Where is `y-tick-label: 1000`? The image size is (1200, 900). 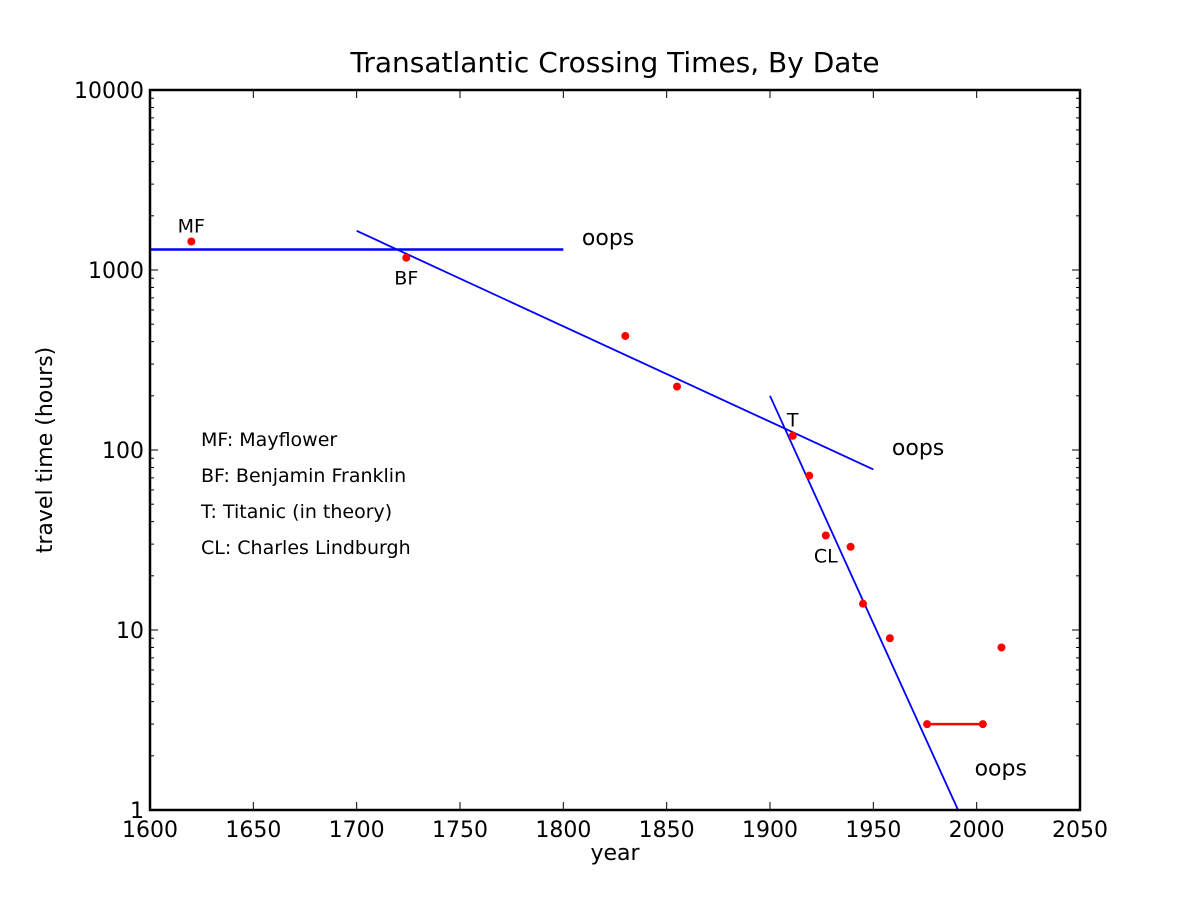
y-tick-label: 1000 is located at coordinates (116, 271).